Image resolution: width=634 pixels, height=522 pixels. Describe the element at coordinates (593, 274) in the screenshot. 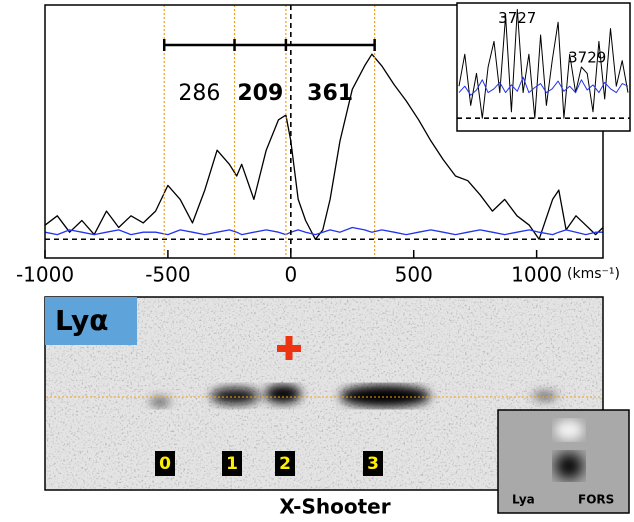

I see `x-unit-label: (kms⁻¹)` at that location.